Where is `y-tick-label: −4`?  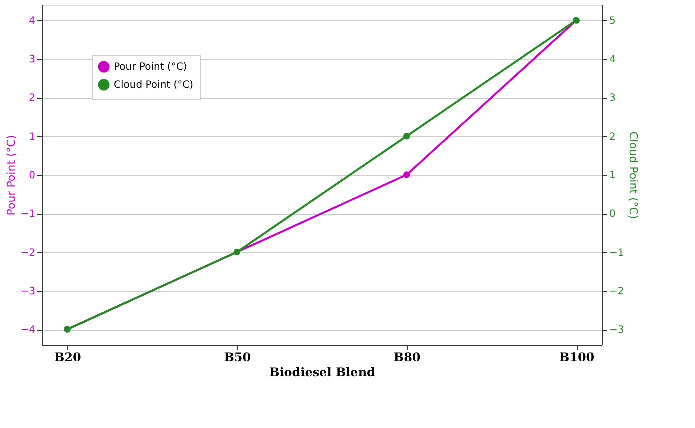 y-tick-label: −4 is located at coordinates (28, 330).